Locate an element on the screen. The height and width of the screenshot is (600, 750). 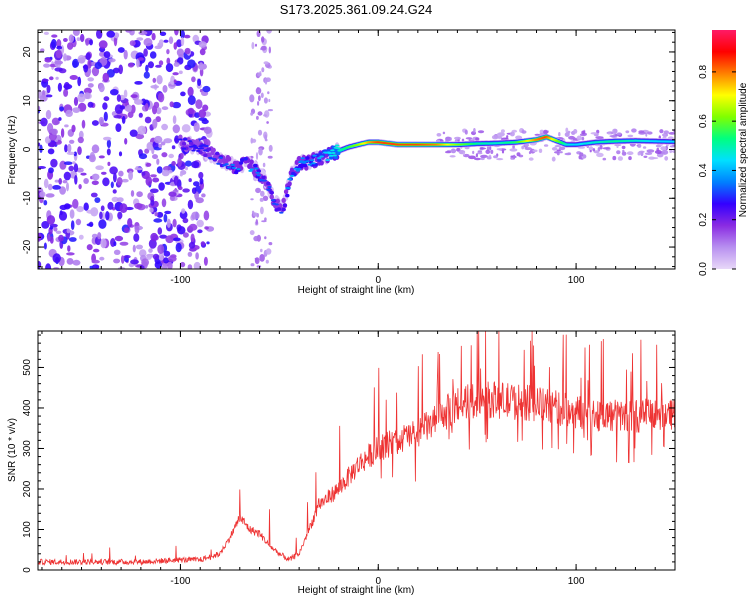
colorbar-tick-label: 0.6 is located at coordinates (703, 121).